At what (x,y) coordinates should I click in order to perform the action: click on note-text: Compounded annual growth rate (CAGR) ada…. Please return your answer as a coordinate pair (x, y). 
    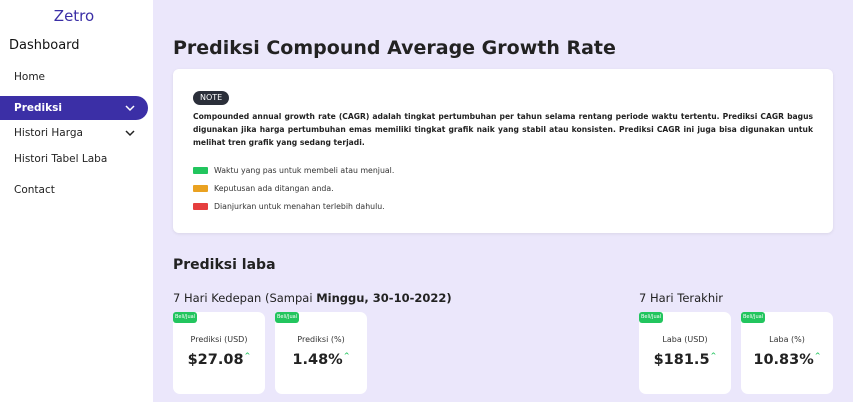
    Looking at the image, I should click on (503, 129).